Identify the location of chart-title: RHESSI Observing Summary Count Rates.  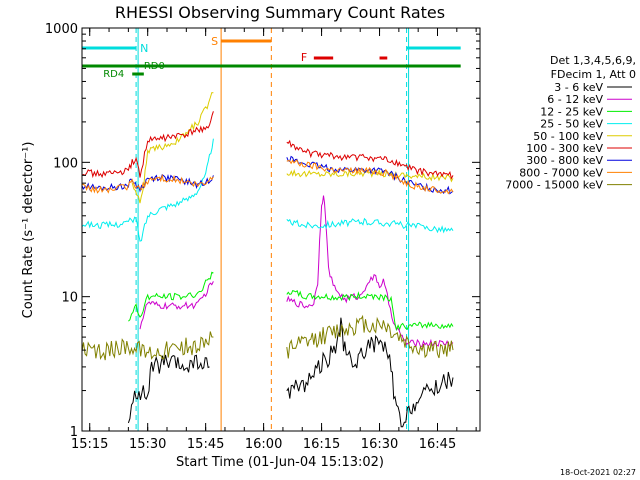
(280, 12).